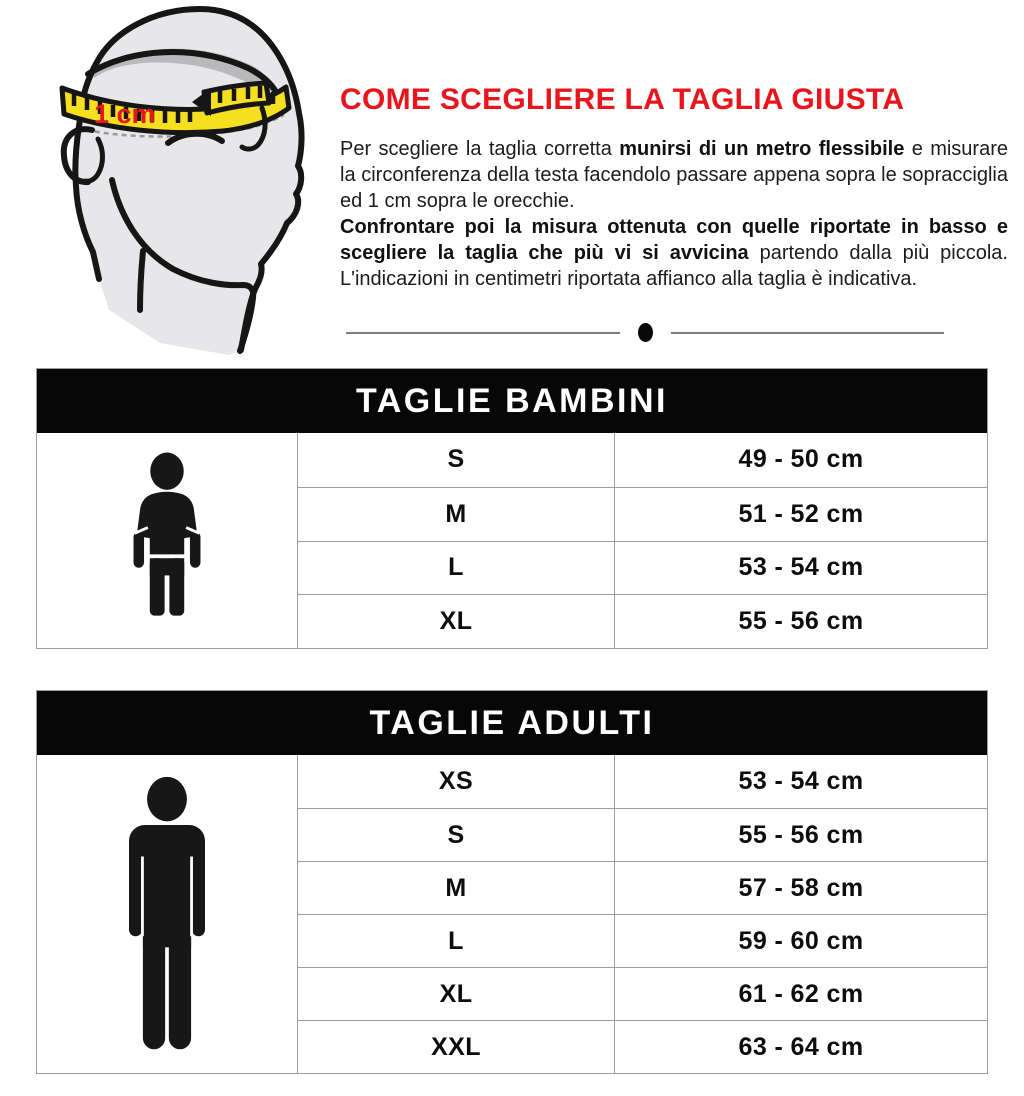 The height and width of the screenshot is (1096, 1024). I want to click on intro-run: Per scegliere la taglia corretta, so click(480, 149).